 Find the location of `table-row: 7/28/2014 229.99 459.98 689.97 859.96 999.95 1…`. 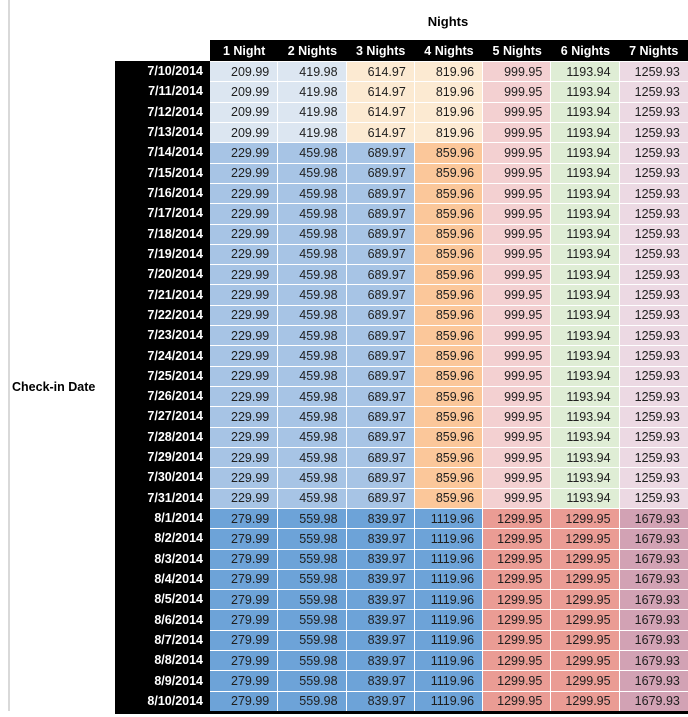

table-row: 7/28/2014 229.99 459.98 689.97 859.96 999.95 1… is located at coordinates (401, 436).